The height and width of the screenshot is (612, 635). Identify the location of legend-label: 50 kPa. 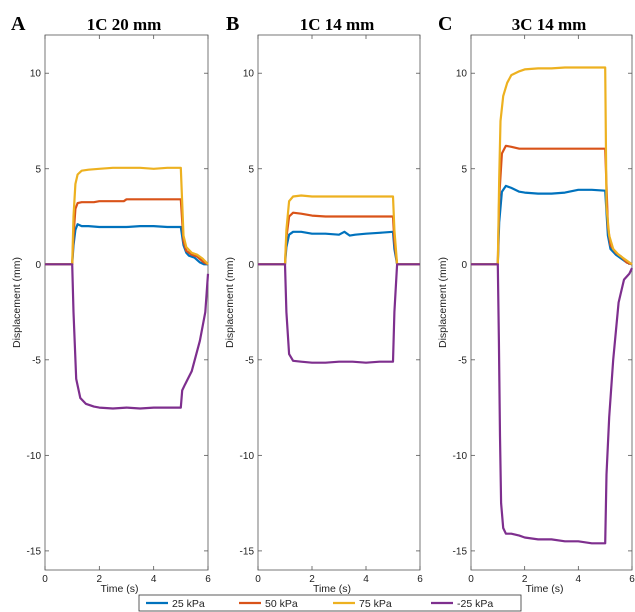
(281, 604).